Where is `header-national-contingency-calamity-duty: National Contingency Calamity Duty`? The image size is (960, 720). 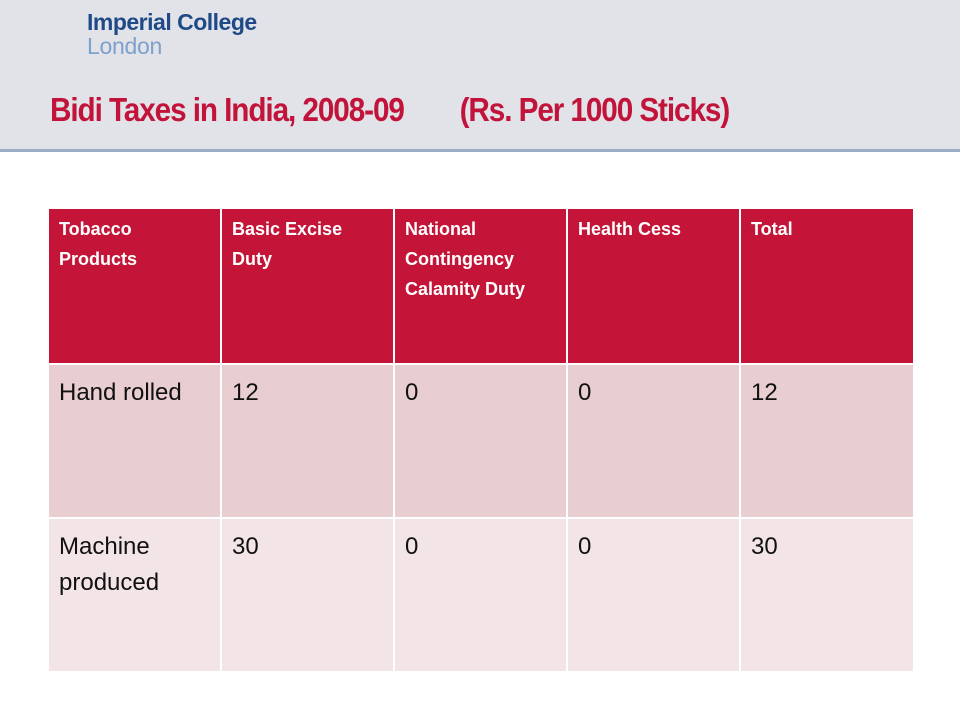
header-national-contingency-calamity-duty: National Contingency Calamity Duty is located at coordinates (480, 286).